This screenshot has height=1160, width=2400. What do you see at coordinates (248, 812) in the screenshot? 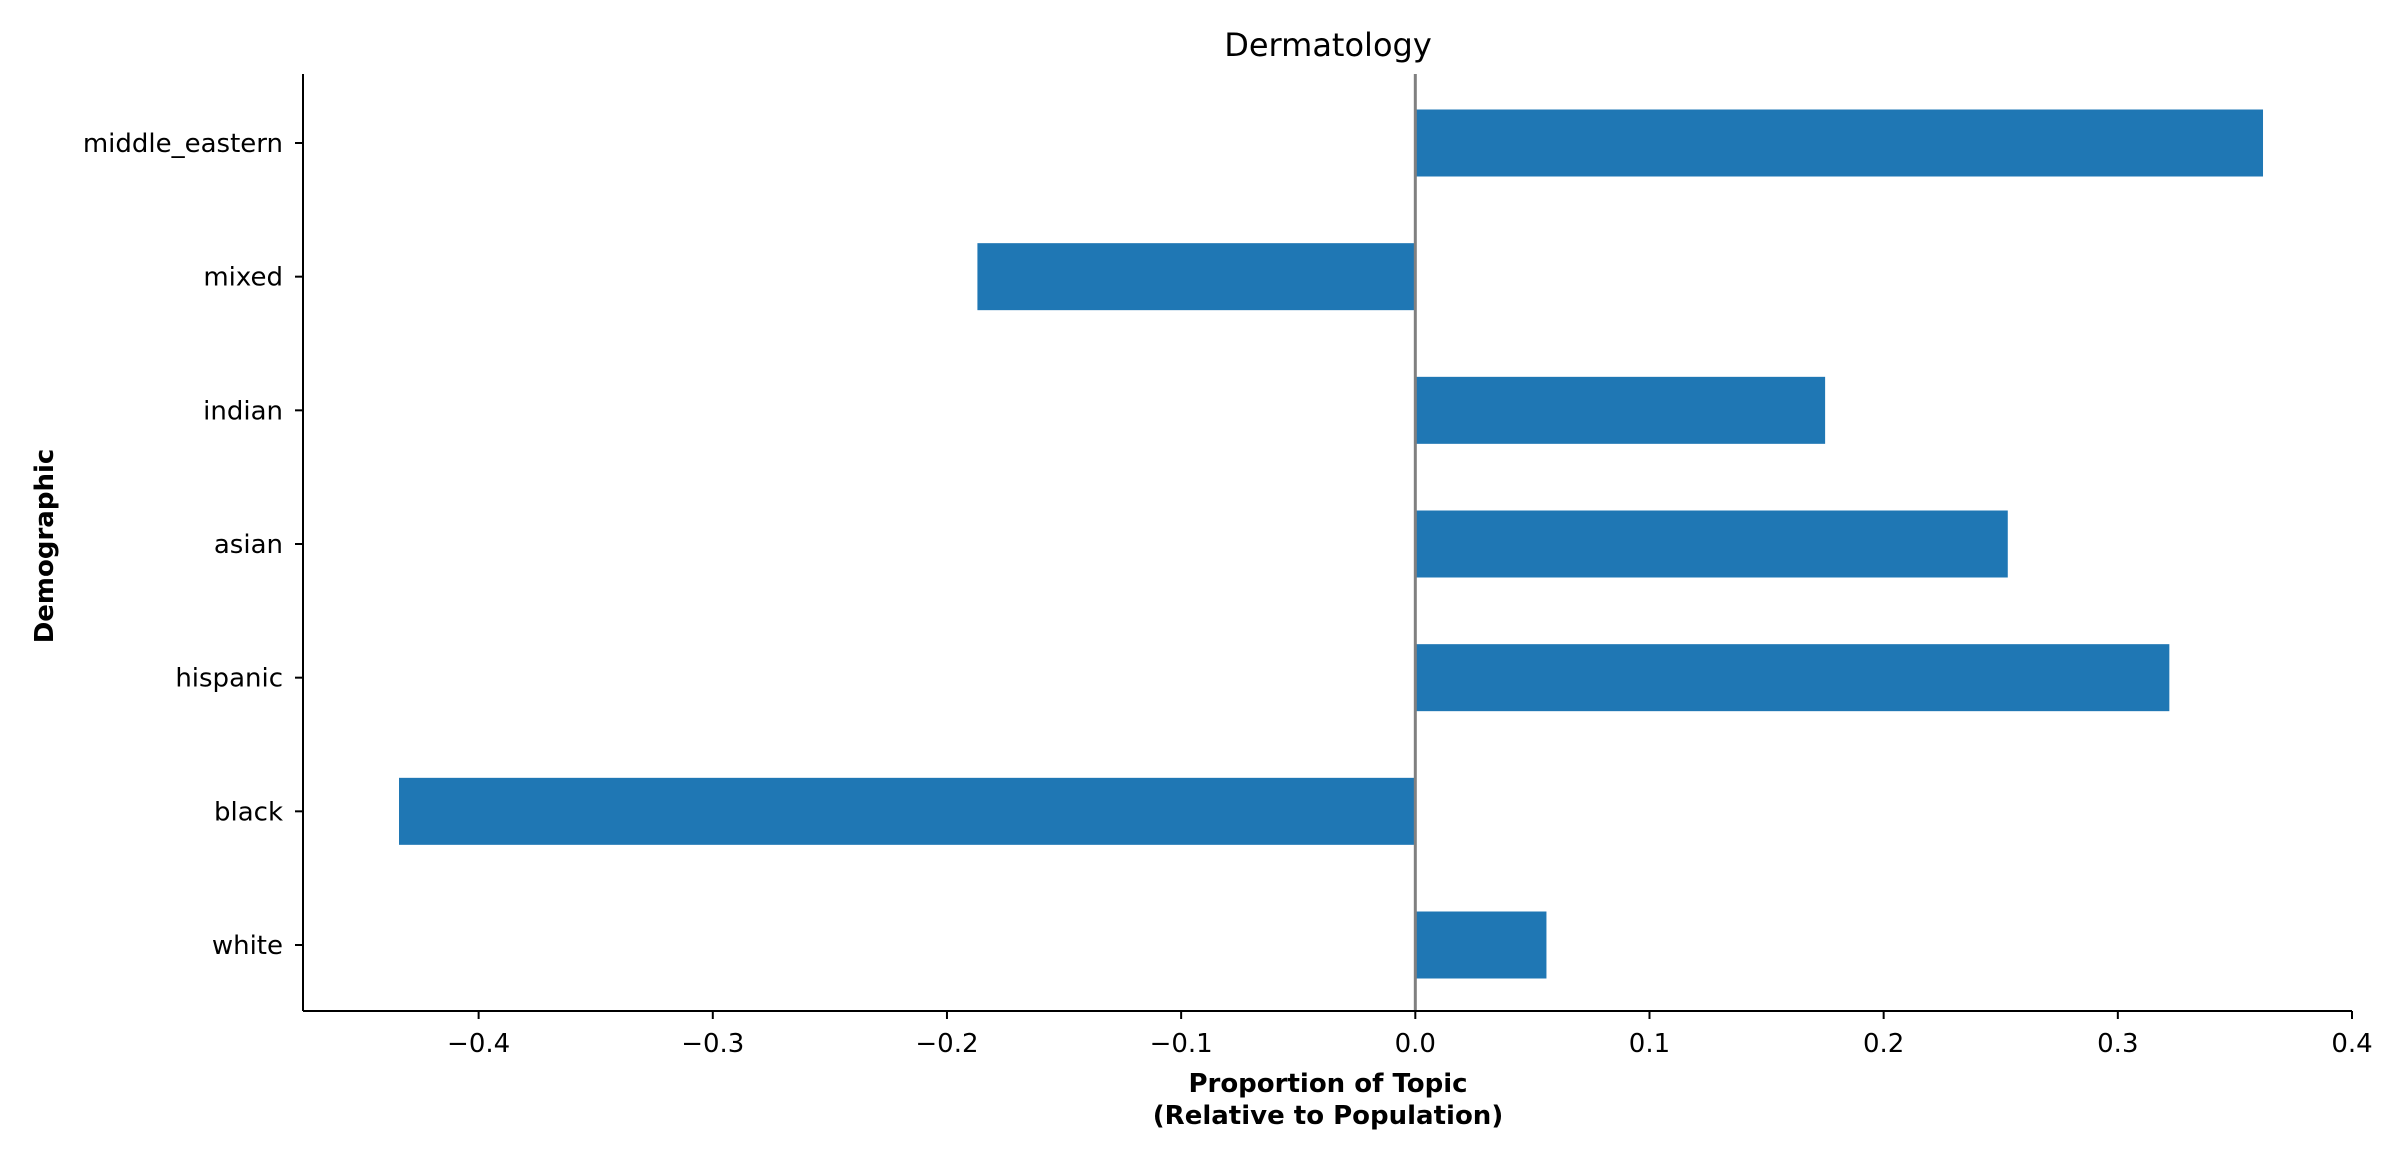
I see `y-tick-label-black: black` at bounding box center [248, 812].